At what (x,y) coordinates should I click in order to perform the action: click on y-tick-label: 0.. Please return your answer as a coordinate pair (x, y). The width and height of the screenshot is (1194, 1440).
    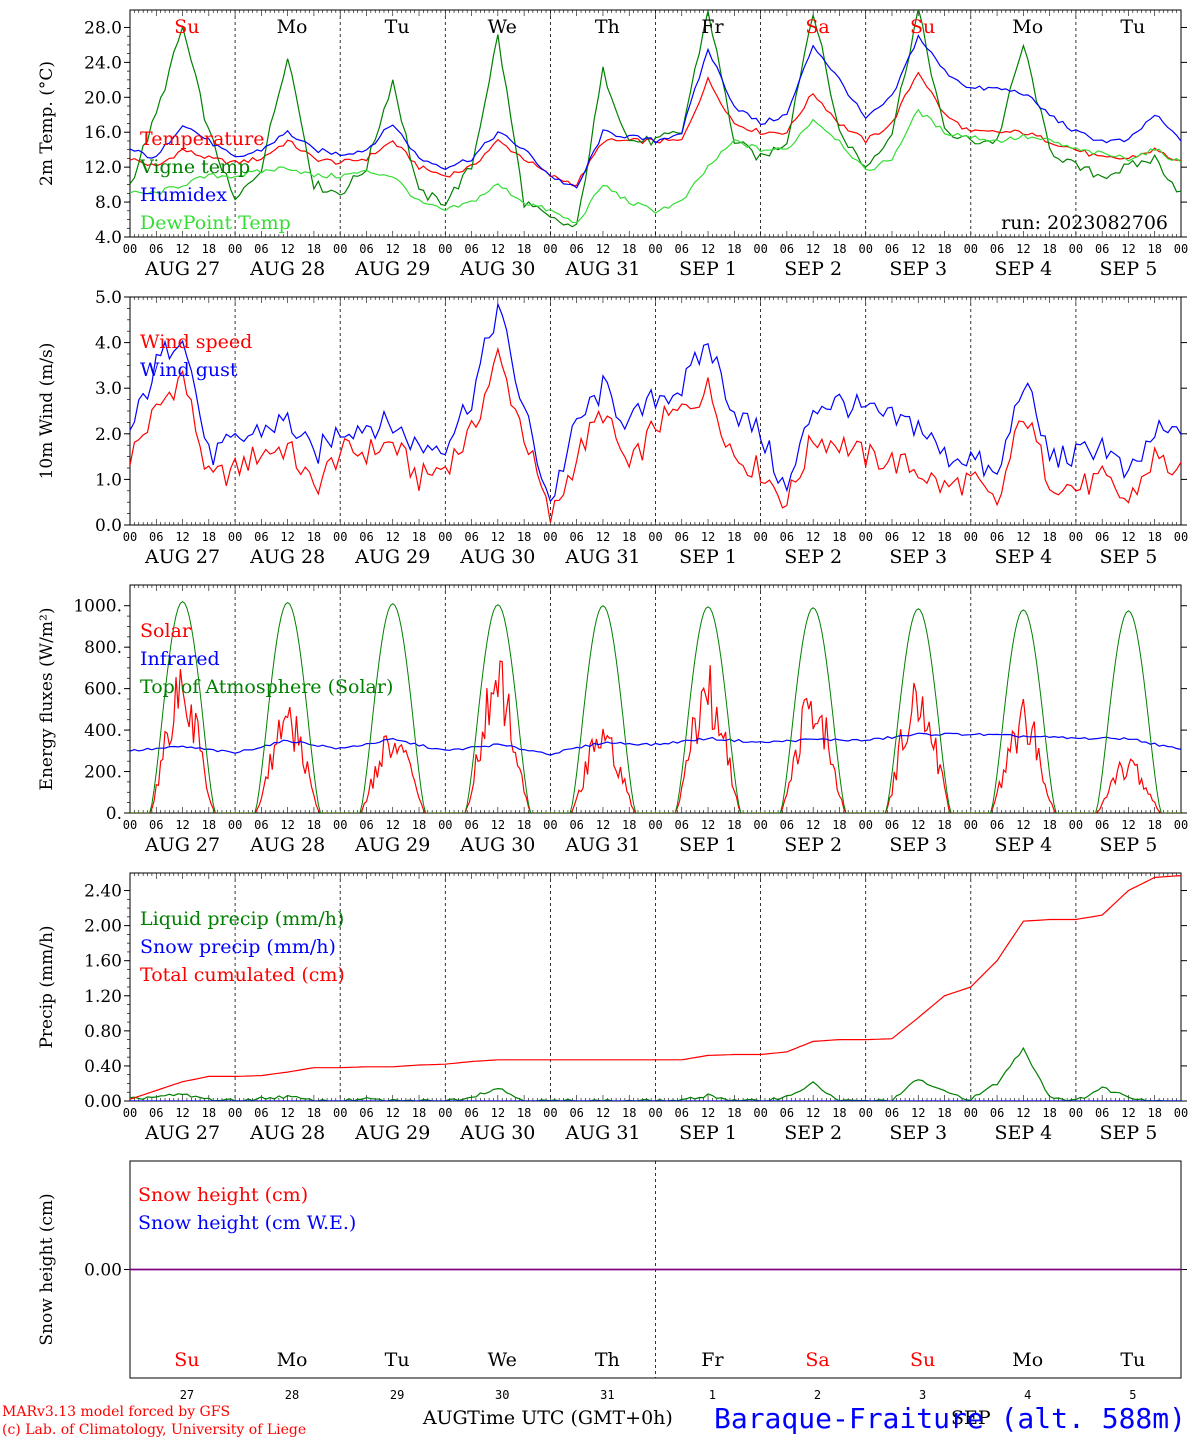
    Looking at the image, I should click on (114, 814).